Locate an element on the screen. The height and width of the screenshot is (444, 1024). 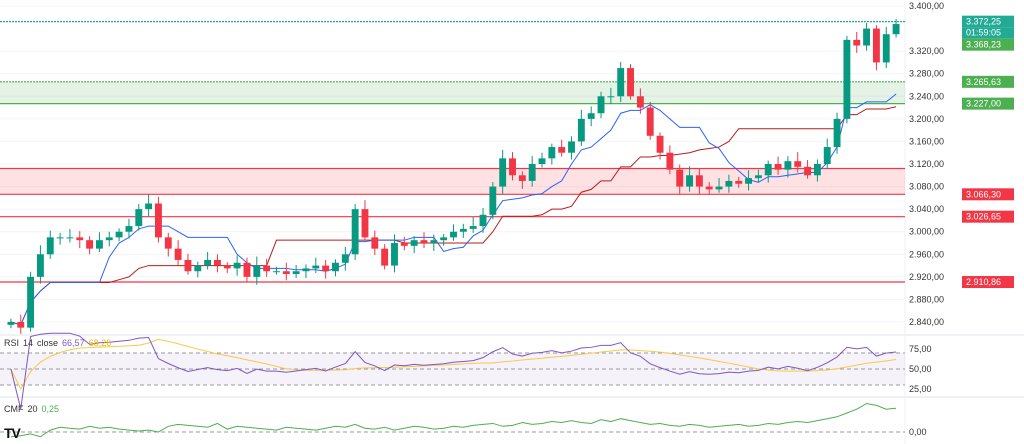
level-label: 3.066,30 is located at coordinates (983, 194).